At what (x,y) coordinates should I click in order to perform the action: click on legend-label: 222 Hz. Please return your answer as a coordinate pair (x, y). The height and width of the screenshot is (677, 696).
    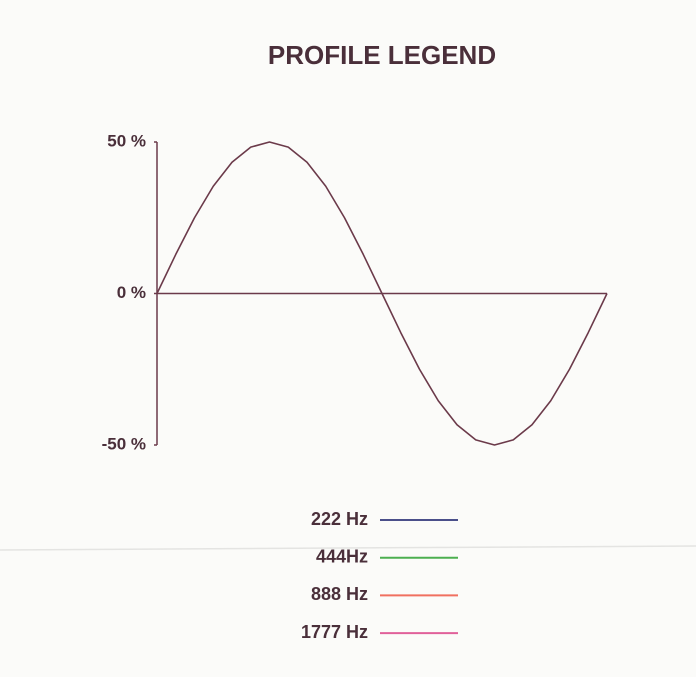
    Looking at the image, I should click on (339, 519).